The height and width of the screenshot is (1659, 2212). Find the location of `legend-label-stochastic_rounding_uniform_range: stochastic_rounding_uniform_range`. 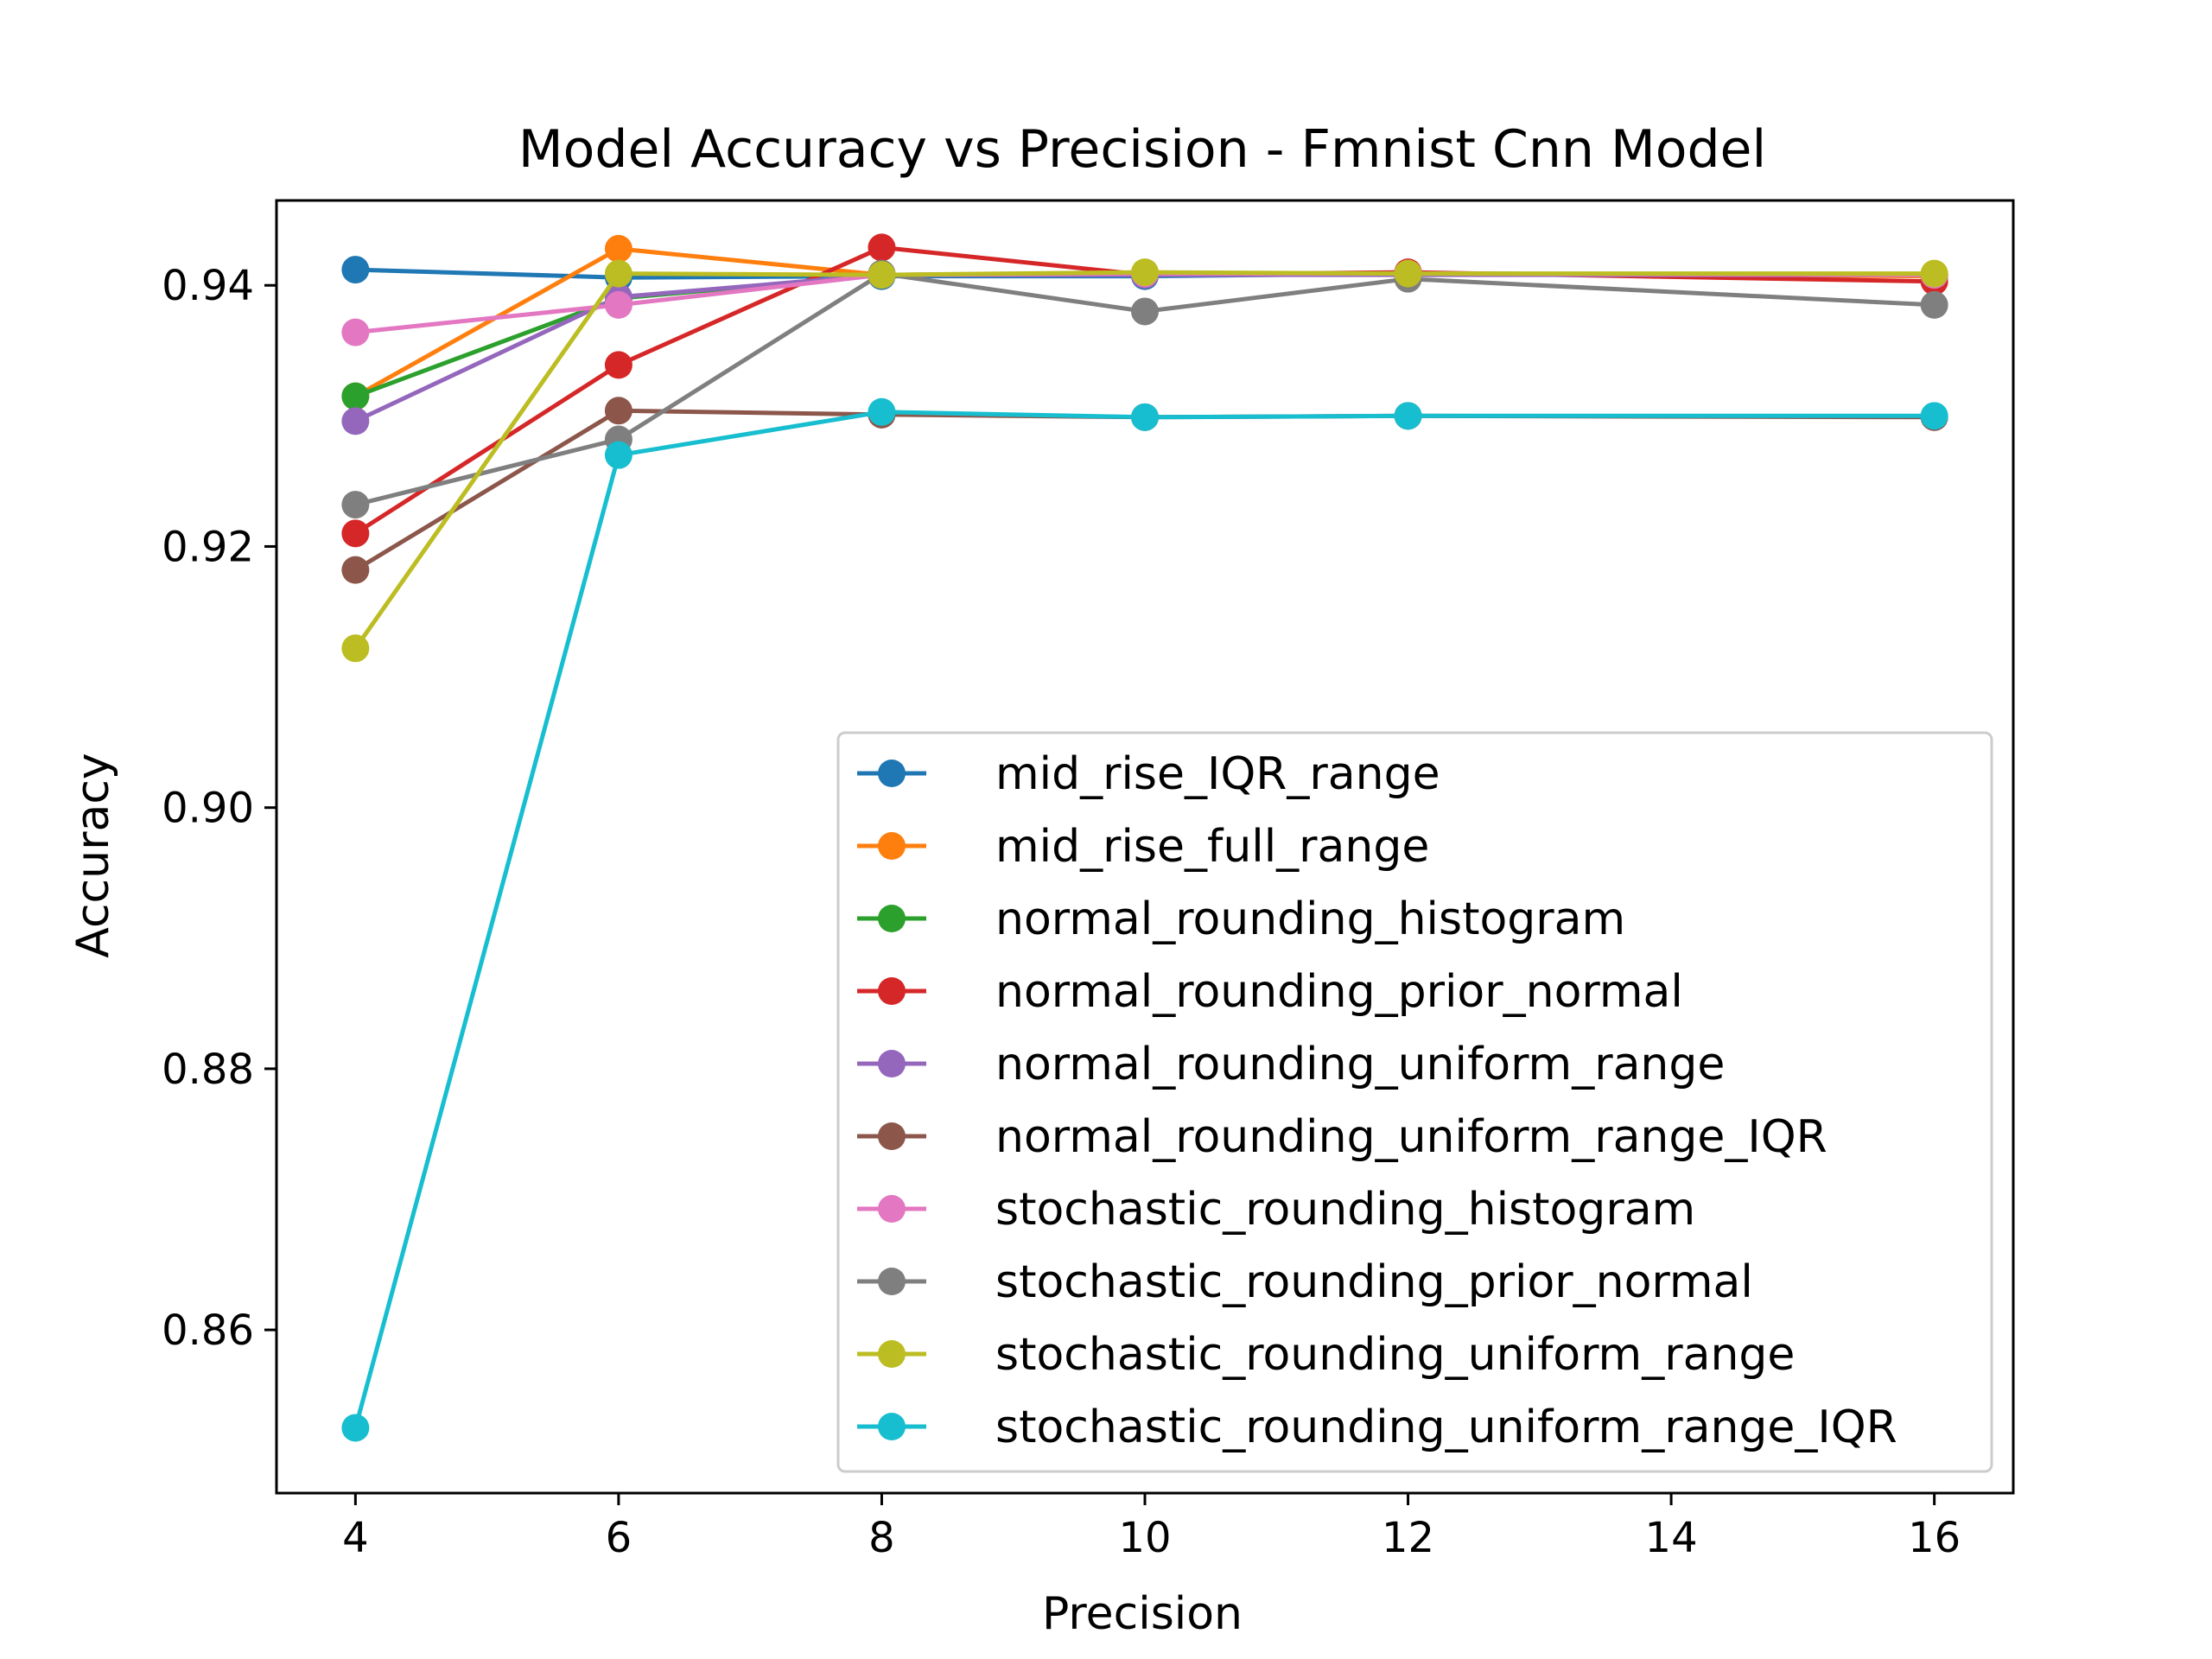

legend-label-stochastic_rounding_uniform_range: stochastic_rounding_uniform_range is located at coordinates (1395, 1355).